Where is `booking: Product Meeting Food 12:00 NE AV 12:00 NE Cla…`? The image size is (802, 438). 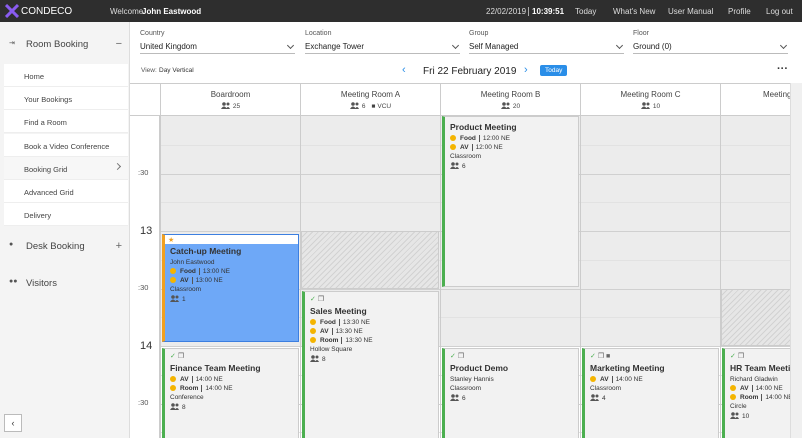 booking: Product Meeting Food 12:00 NE AV 12:00 NE Cla… is located at coordinates (510, 201).